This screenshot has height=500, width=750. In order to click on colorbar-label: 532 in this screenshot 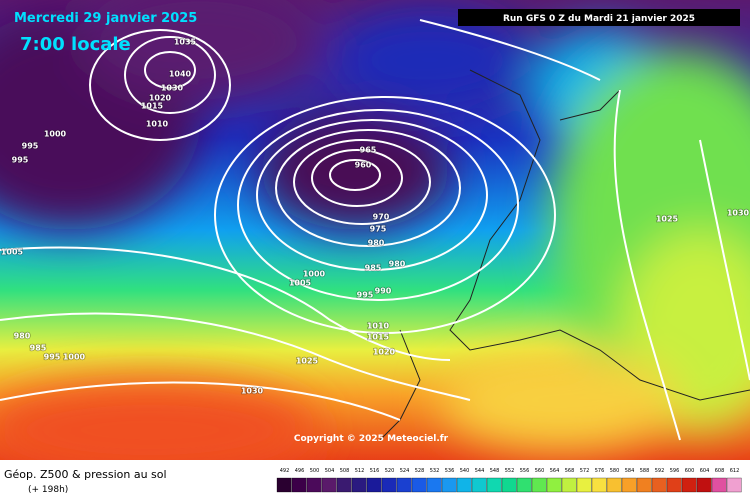, I will do `click(435, 471)`.